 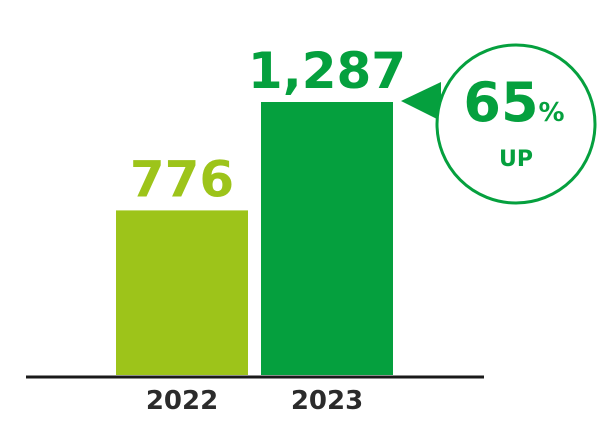 I want to click on bar-2023, so click(x=327, y=238).